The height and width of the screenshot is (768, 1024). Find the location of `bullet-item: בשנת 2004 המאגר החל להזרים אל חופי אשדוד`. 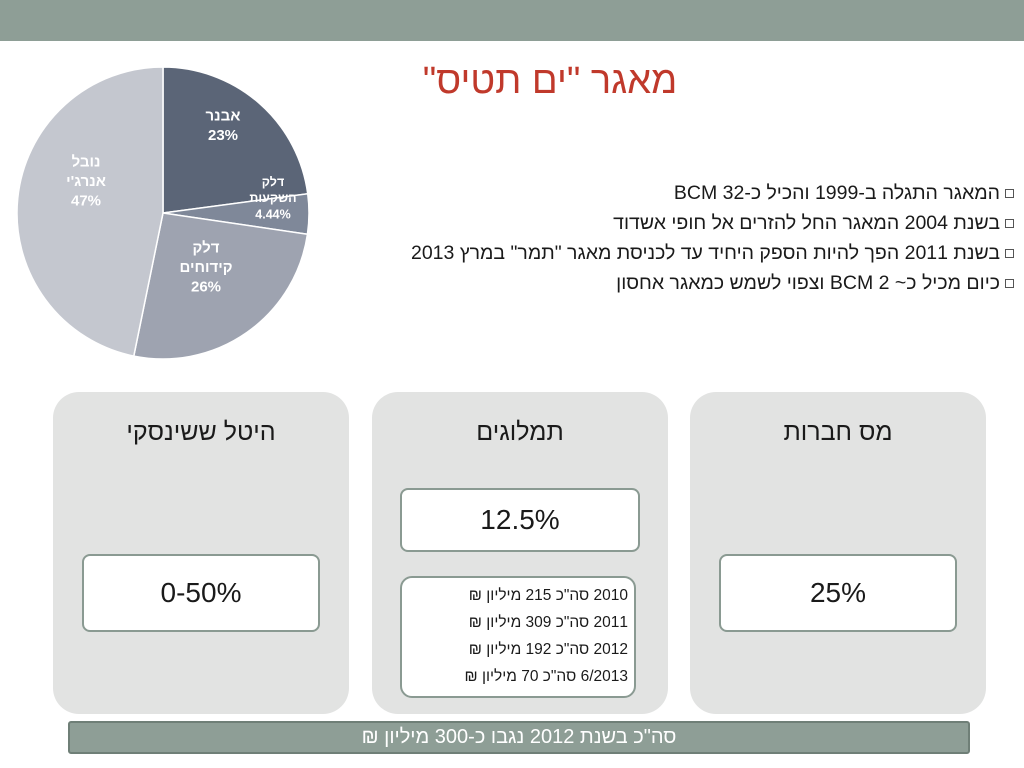

bullet-item: בשנת 2004 המאגר החל להזרים אל חופי אשדוד is located at coordinates (658, 223).